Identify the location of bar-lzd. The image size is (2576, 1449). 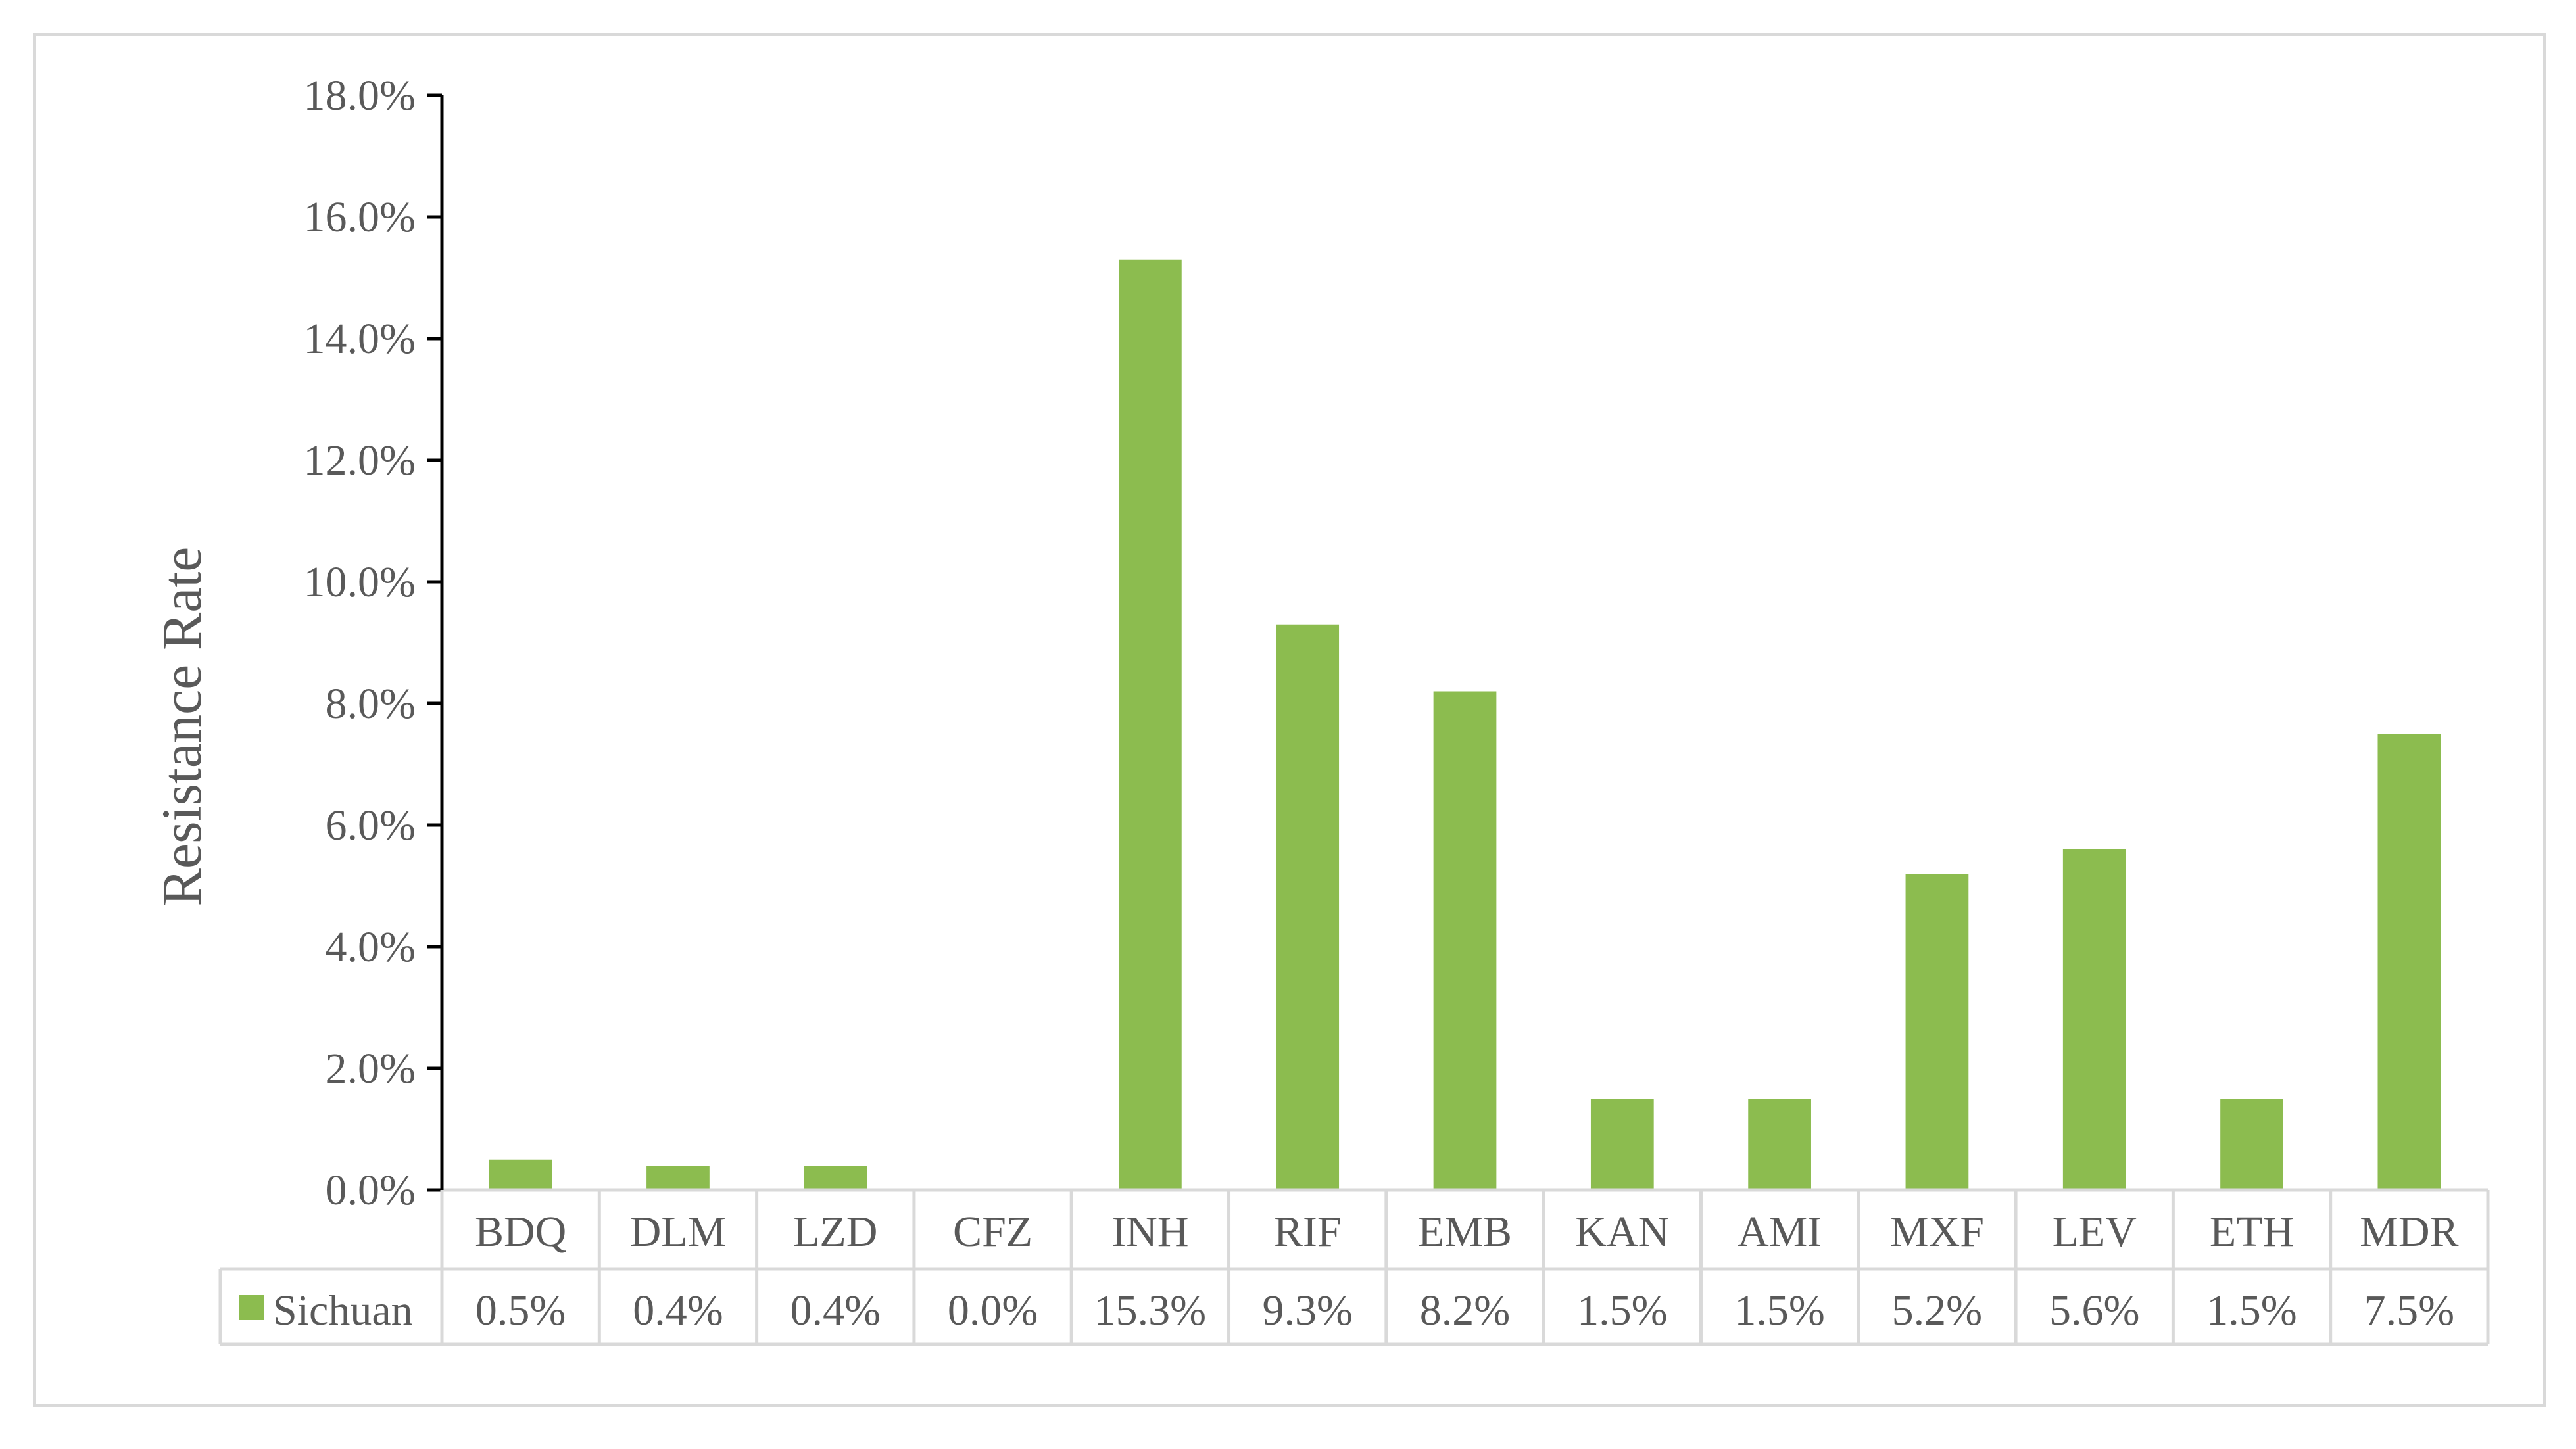
(835, 1178).